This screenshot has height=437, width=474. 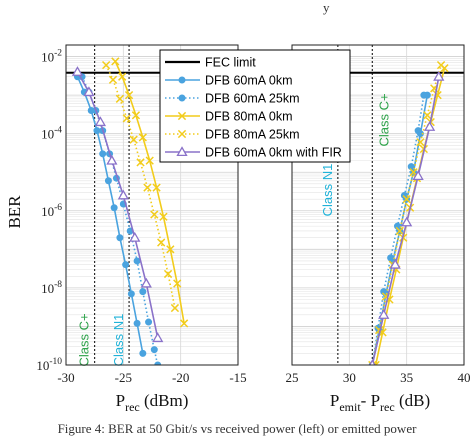 What do you see at coordinates (51, 57) in the screenshot?
I see `y-tick-label: 10⁻²` at bounding box center [51, 57].